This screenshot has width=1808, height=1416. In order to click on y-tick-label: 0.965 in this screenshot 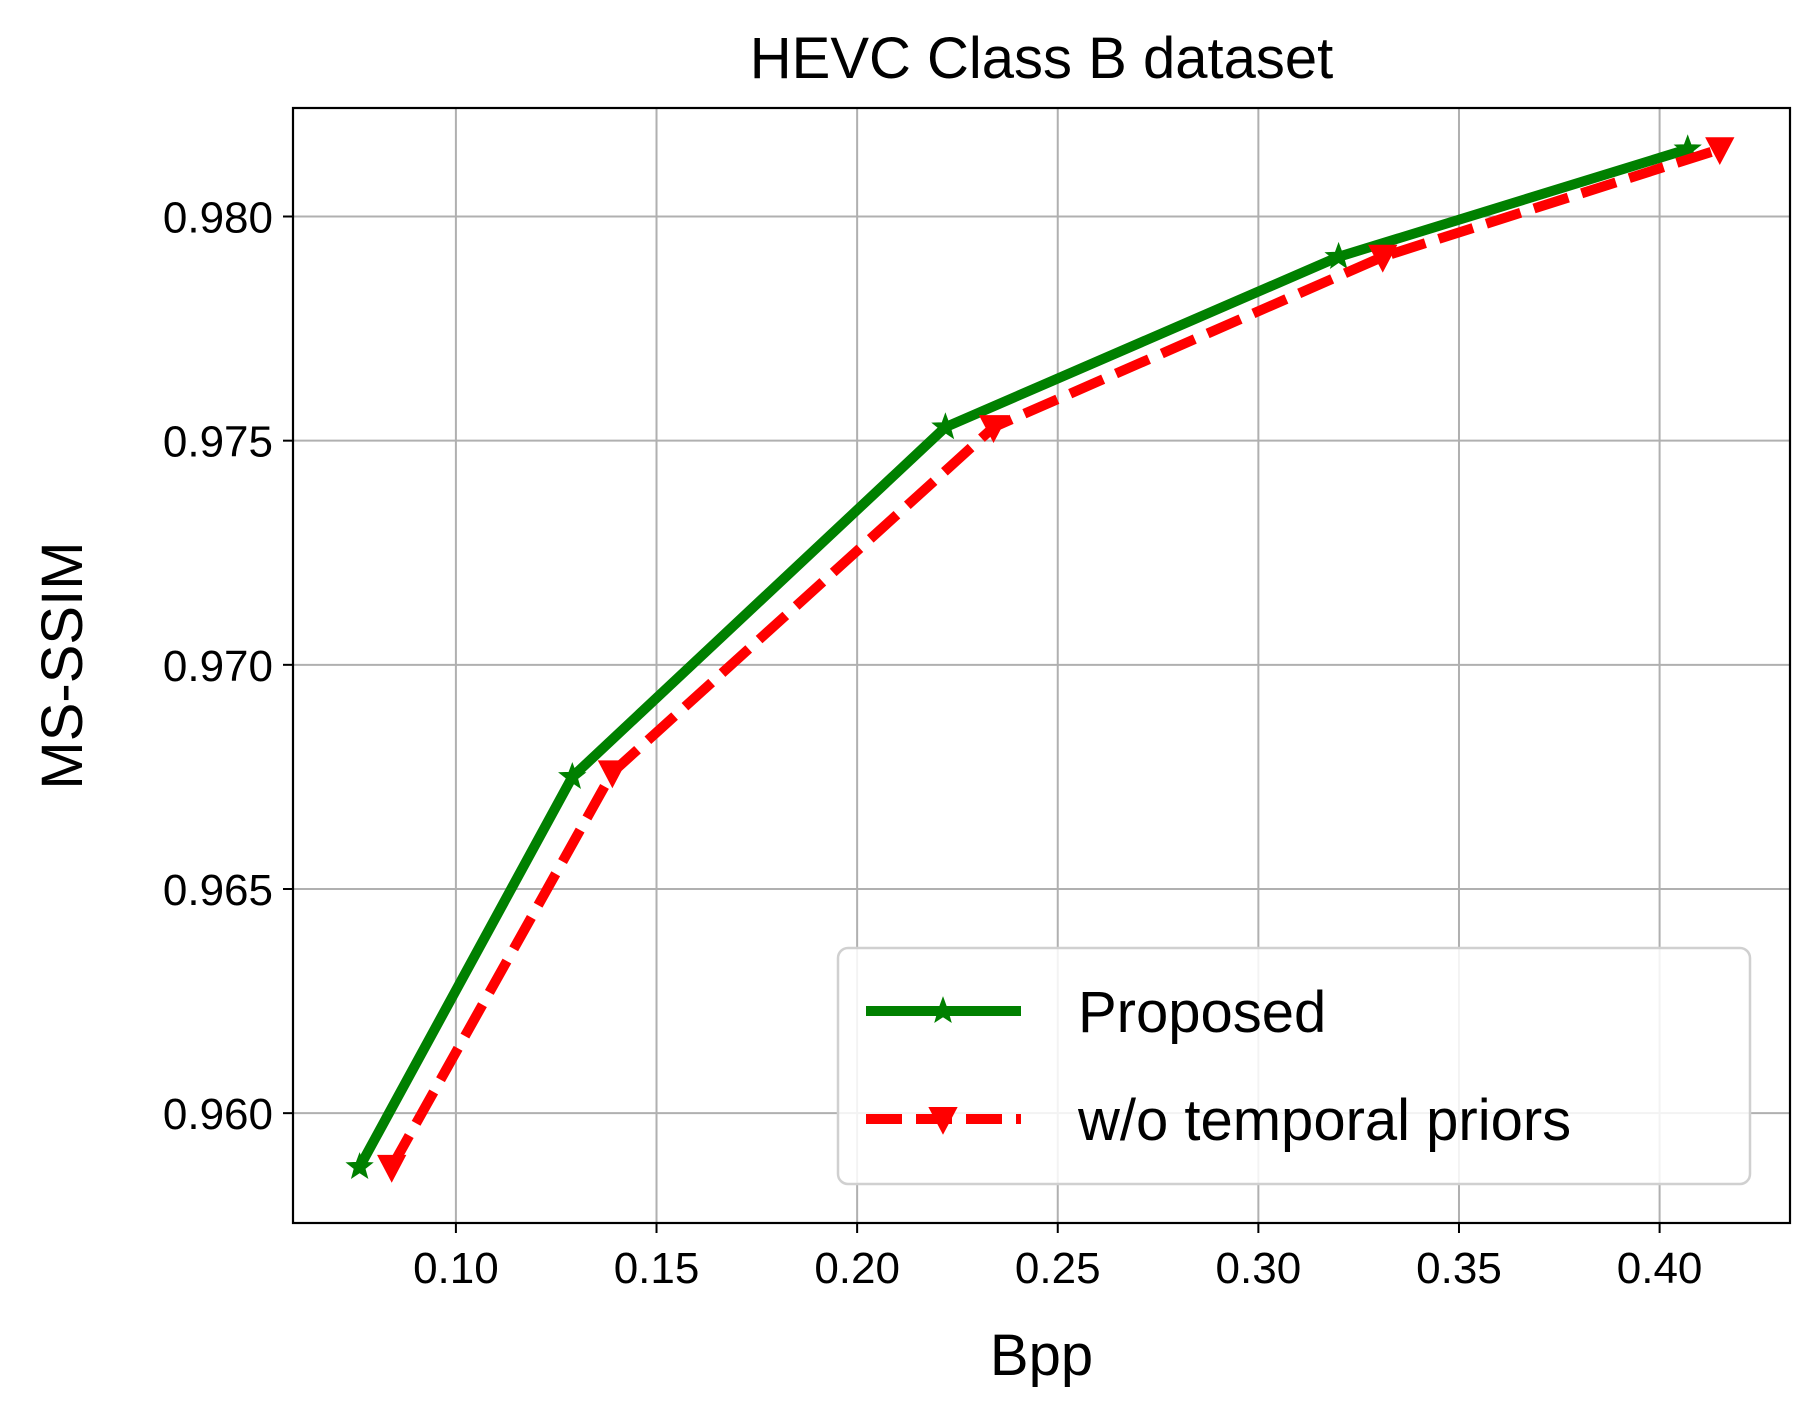, I will do `click(218, 890)`.